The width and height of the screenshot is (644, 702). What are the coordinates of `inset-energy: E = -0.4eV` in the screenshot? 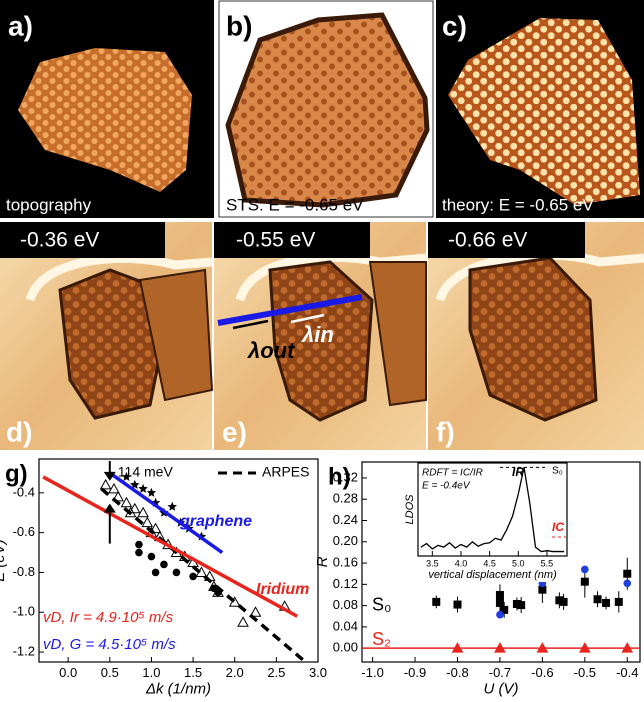 It's located at (446, 486).